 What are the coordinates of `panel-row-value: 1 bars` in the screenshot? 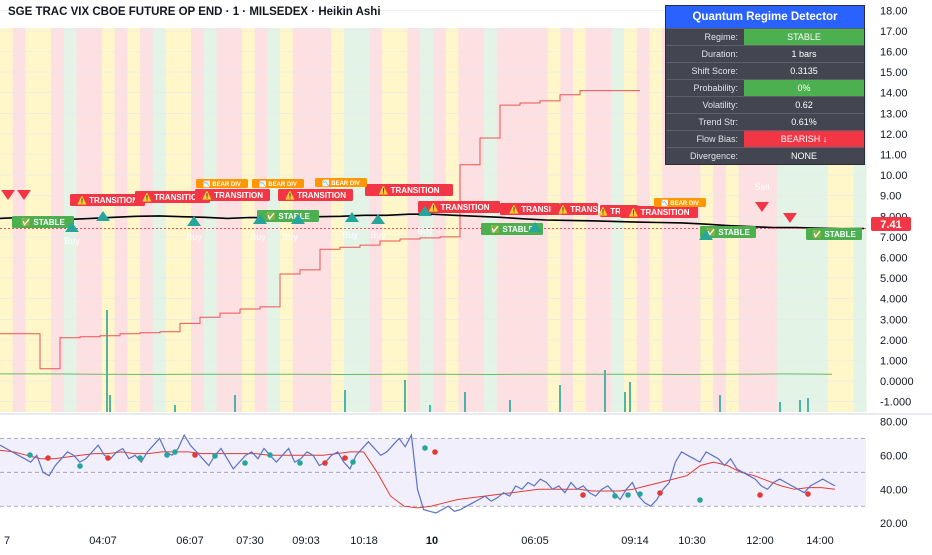 It's located at (804, 54).